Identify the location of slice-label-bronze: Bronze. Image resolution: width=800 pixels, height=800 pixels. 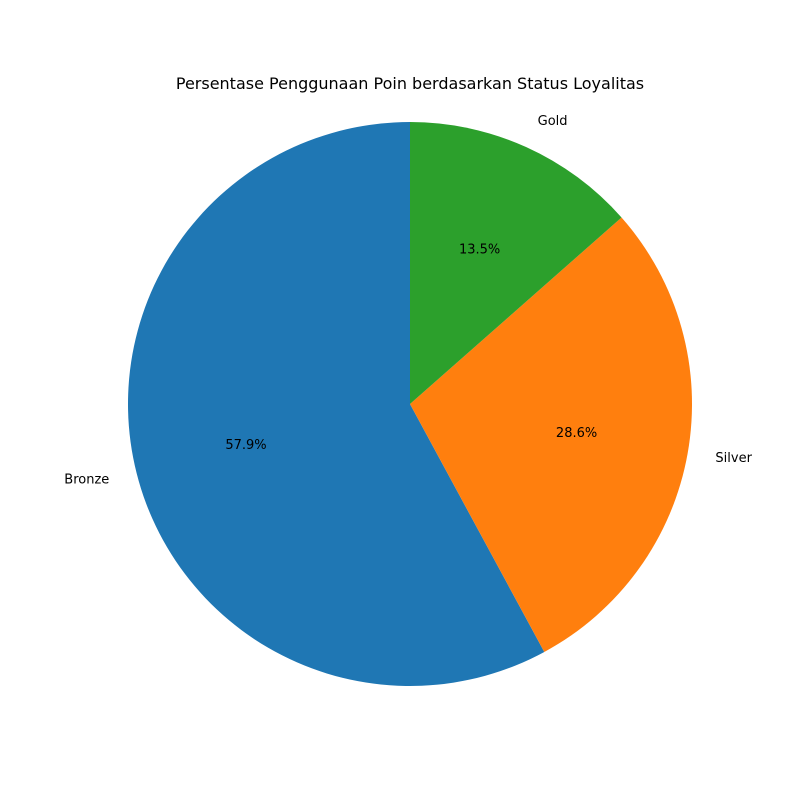
(86, 480).